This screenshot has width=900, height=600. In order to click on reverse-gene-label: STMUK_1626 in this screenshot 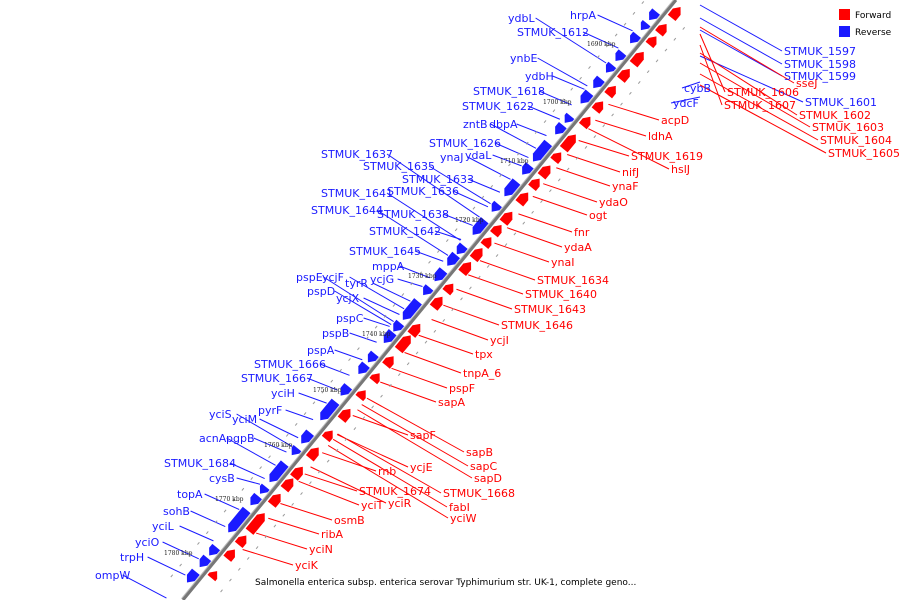, I will do `click(465, 143)`.